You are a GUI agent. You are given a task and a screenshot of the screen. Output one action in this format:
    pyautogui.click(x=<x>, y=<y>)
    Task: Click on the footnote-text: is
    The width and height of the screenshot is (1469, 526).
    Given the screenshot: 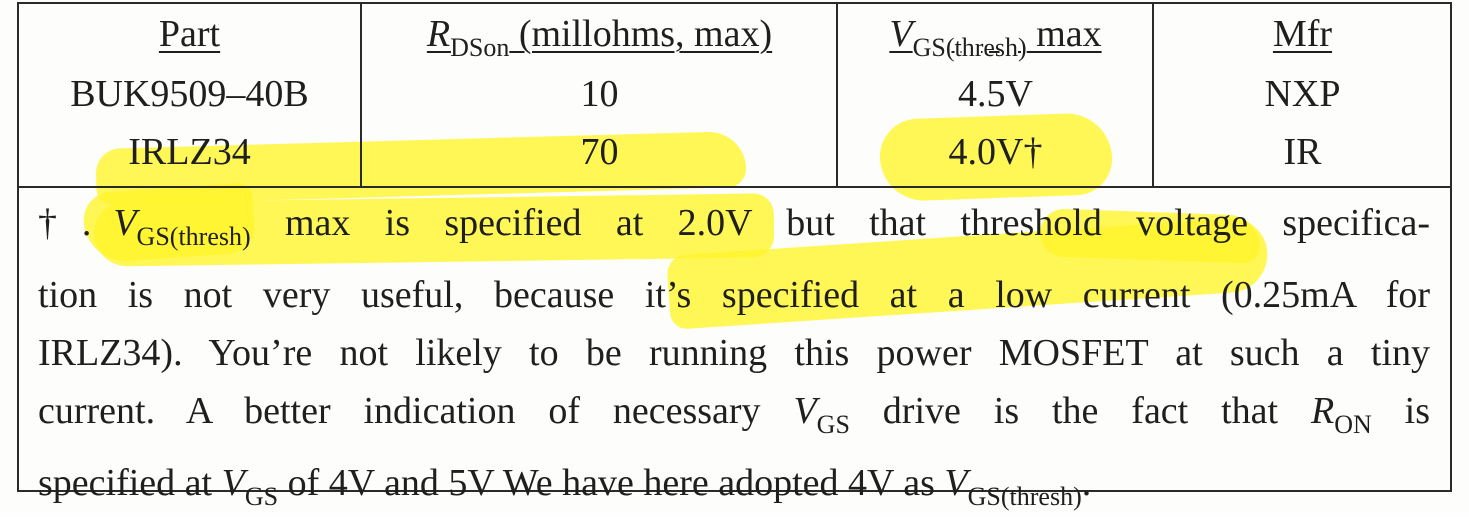 What is the action you would take?
    pyautogui.click(x=1400, y=411)
    